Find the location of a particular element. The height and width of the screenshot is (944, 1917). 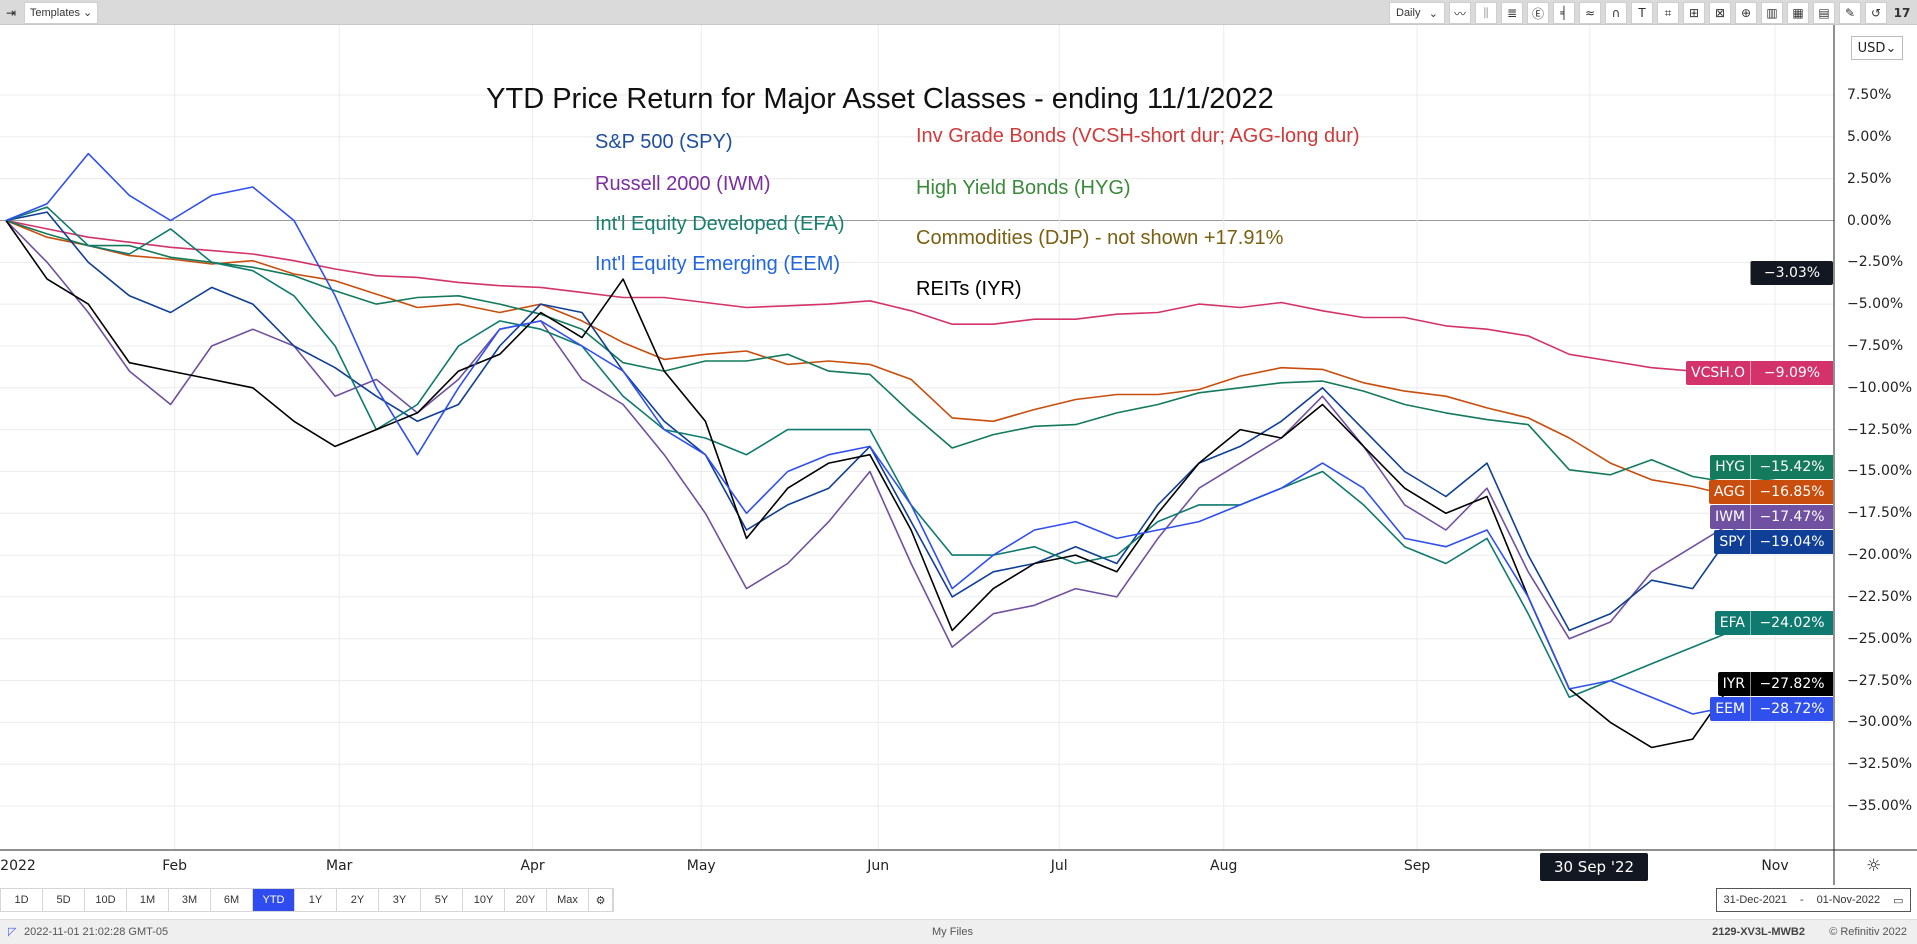

tag-value: −19.04% is located at coordinates (1791, 542).